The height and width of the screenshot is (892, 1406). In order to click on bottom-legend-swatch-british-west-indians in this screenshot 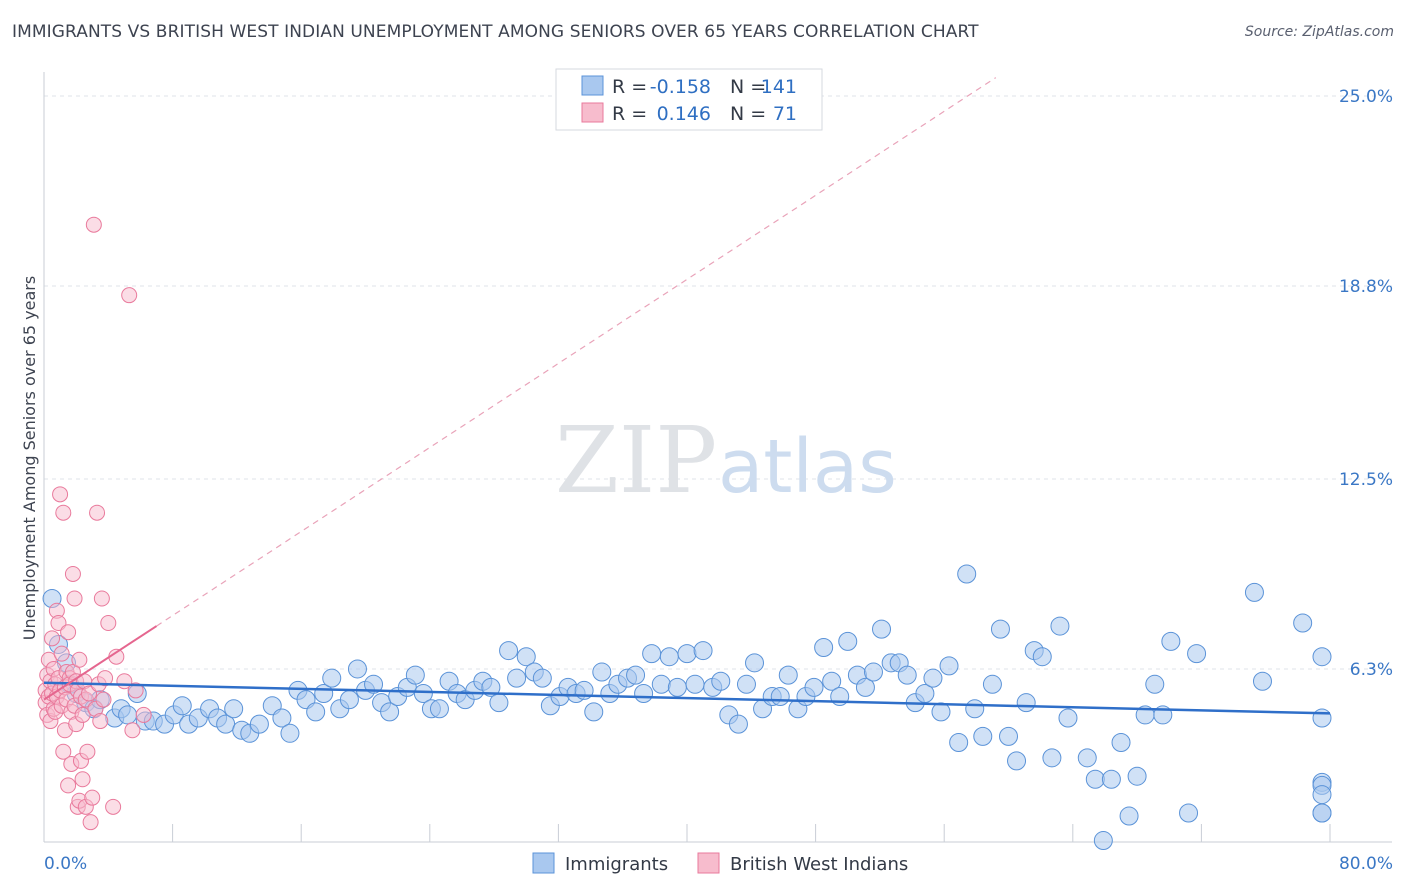, I will do `click(708, 863)`.